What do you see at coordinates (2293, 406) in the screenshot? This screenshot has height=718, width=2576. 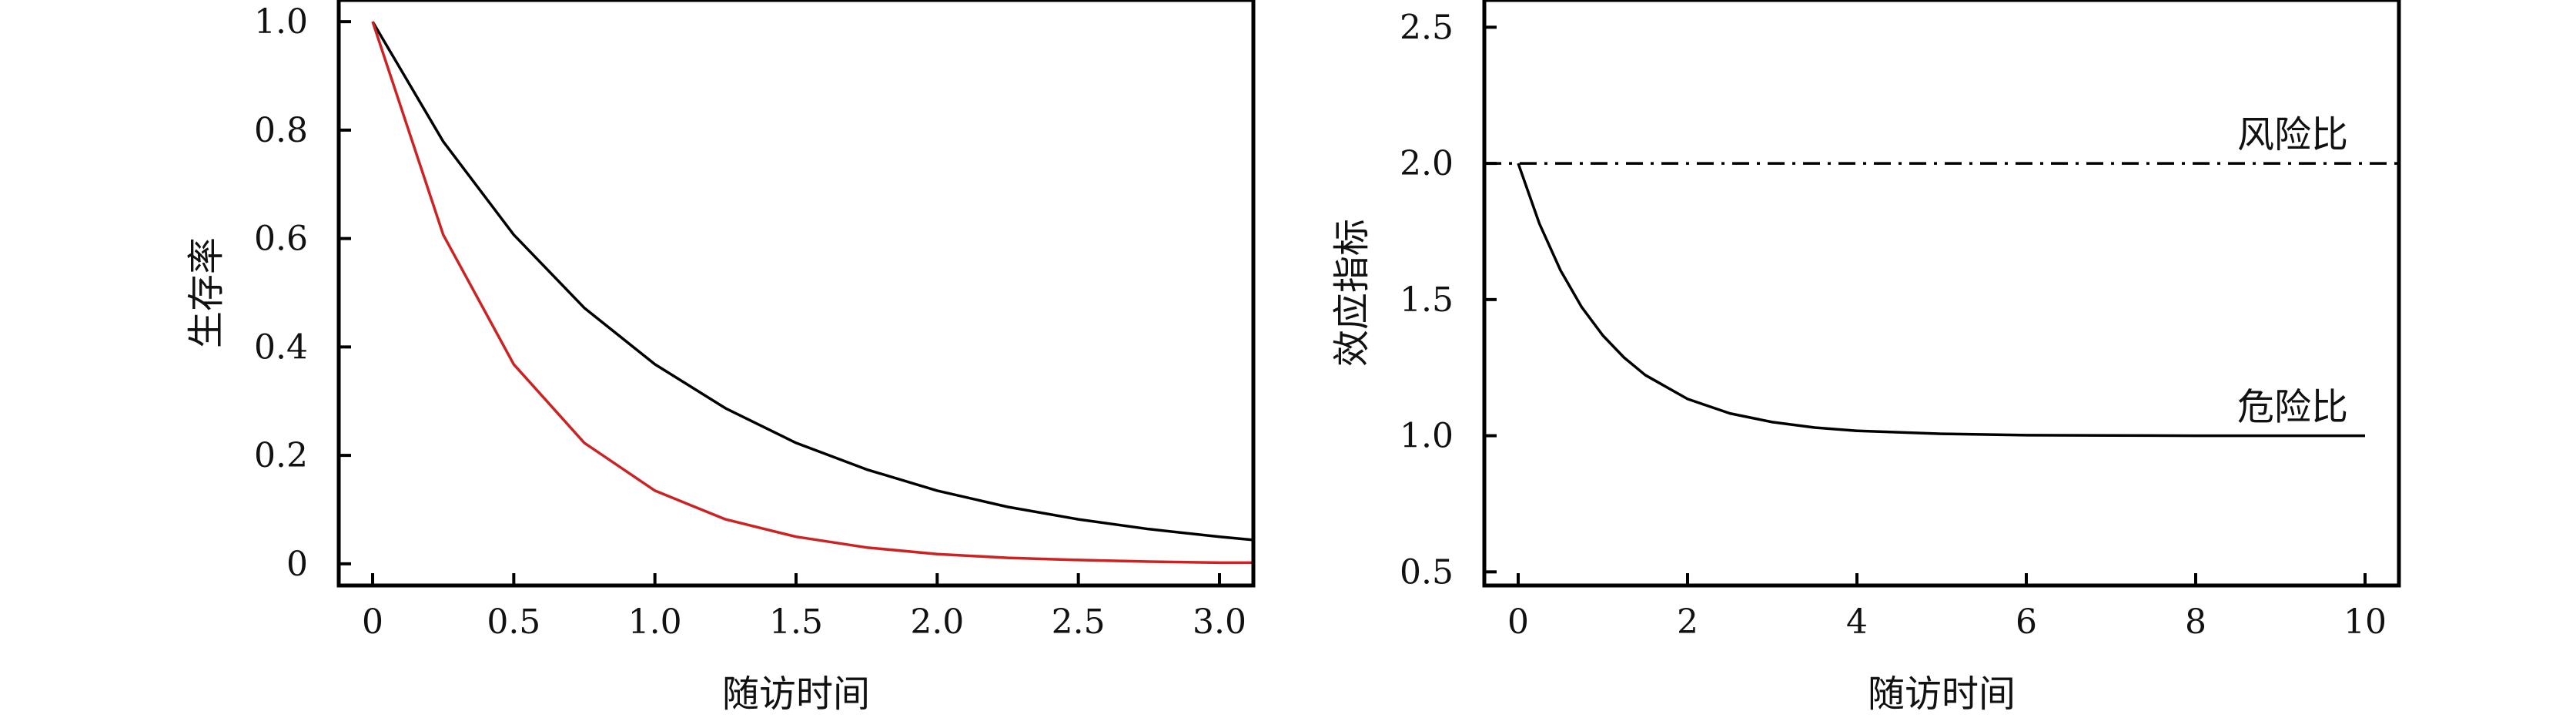 I see `annotation-label-1: 危险比` at bounding box center [2293, 406].